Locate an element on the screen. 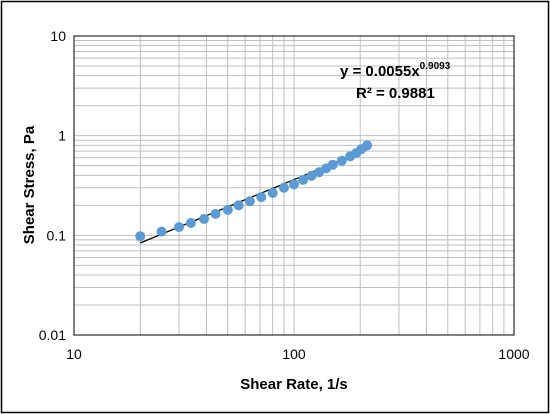 The height and width of the screenshot is (414, 550). x-tick-label: 100 is located at coordinates (294, 354).